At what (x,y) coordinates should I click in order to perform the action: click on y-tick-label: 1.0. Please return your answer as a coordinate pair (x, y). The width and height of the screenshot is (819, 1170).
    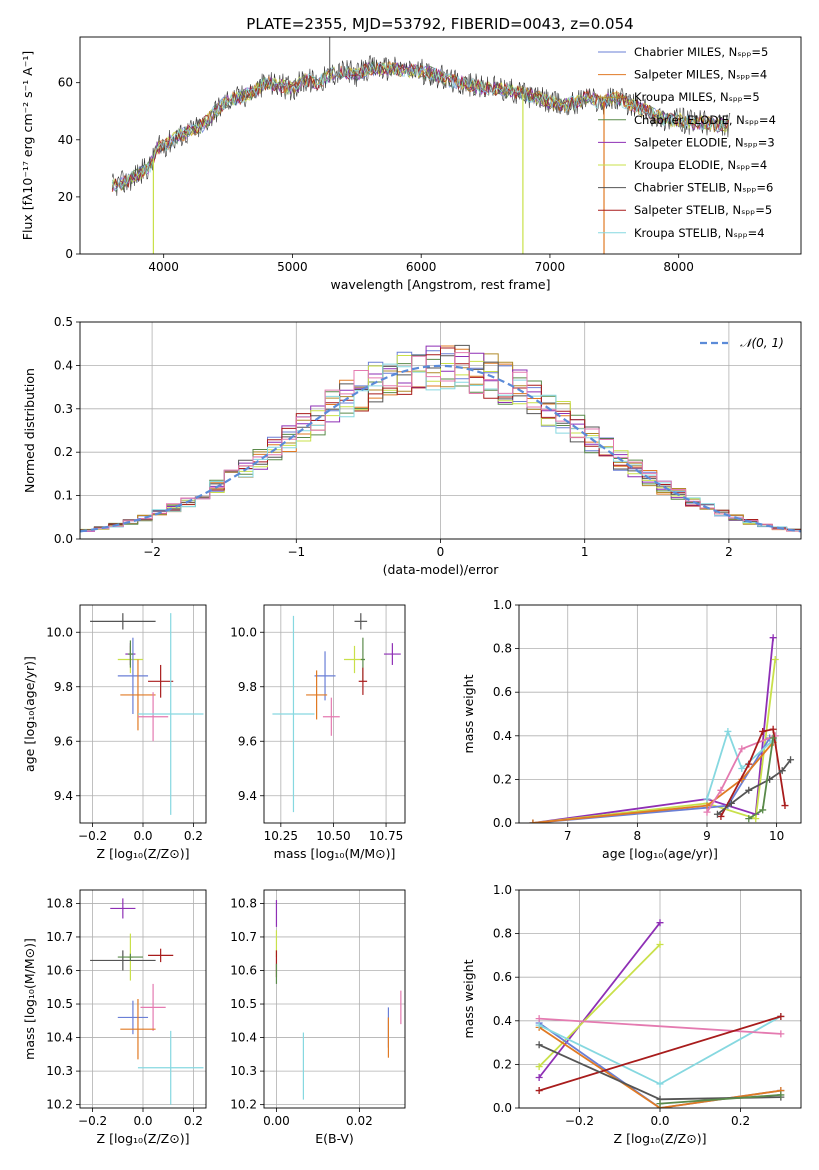
    Looking at the image, I should click on (502, 605).